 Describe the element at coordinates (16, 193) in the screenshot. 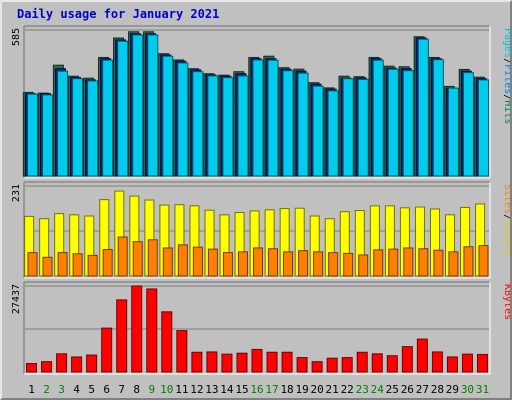

I see `max-value-label: 231` at that location.